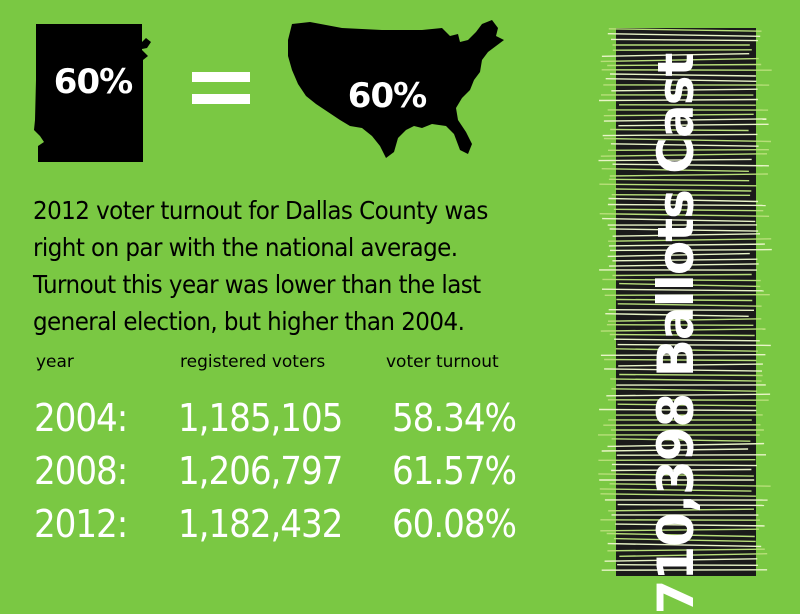 This screenshot has width=800, height=614. What do you see at coordinates (80, 418) in the screenshot?
I see `row-year: 2004:` at bounding box center [80, 418].